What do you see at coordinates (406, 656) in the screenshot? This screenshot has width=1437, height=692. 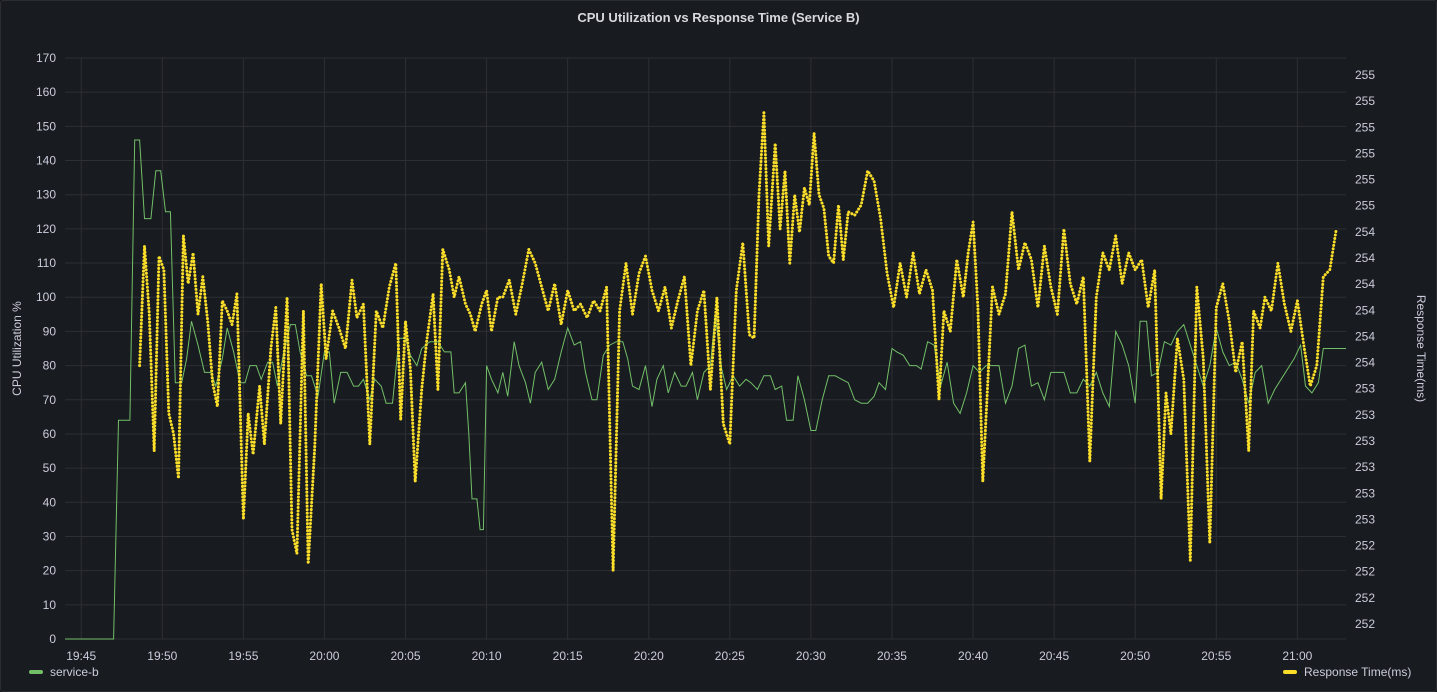 I see `x-tick-label: 20:05` at bounding box center [406, 656].